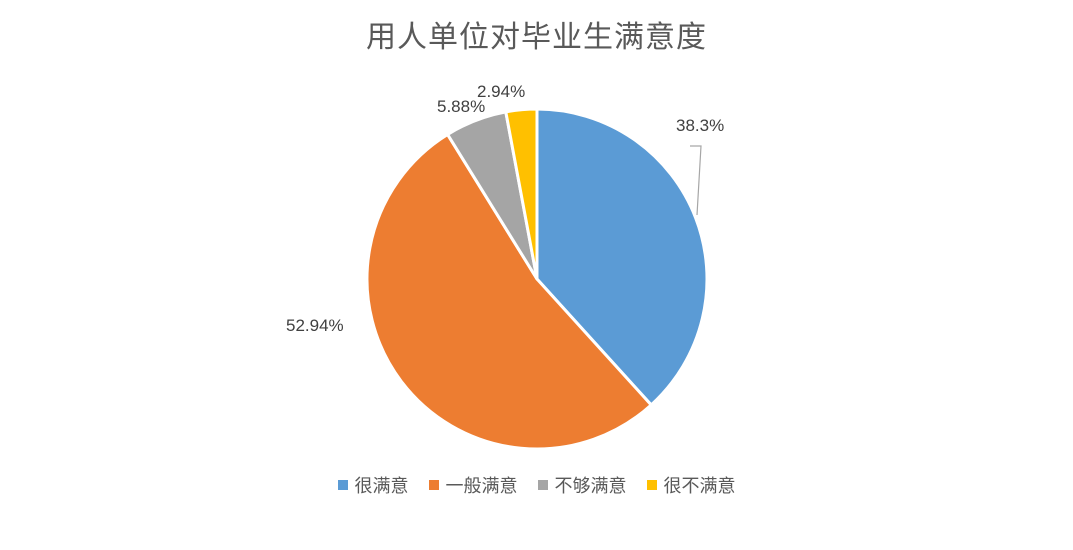  I want to click on legend-label: 不够满意, so click(590, 486).